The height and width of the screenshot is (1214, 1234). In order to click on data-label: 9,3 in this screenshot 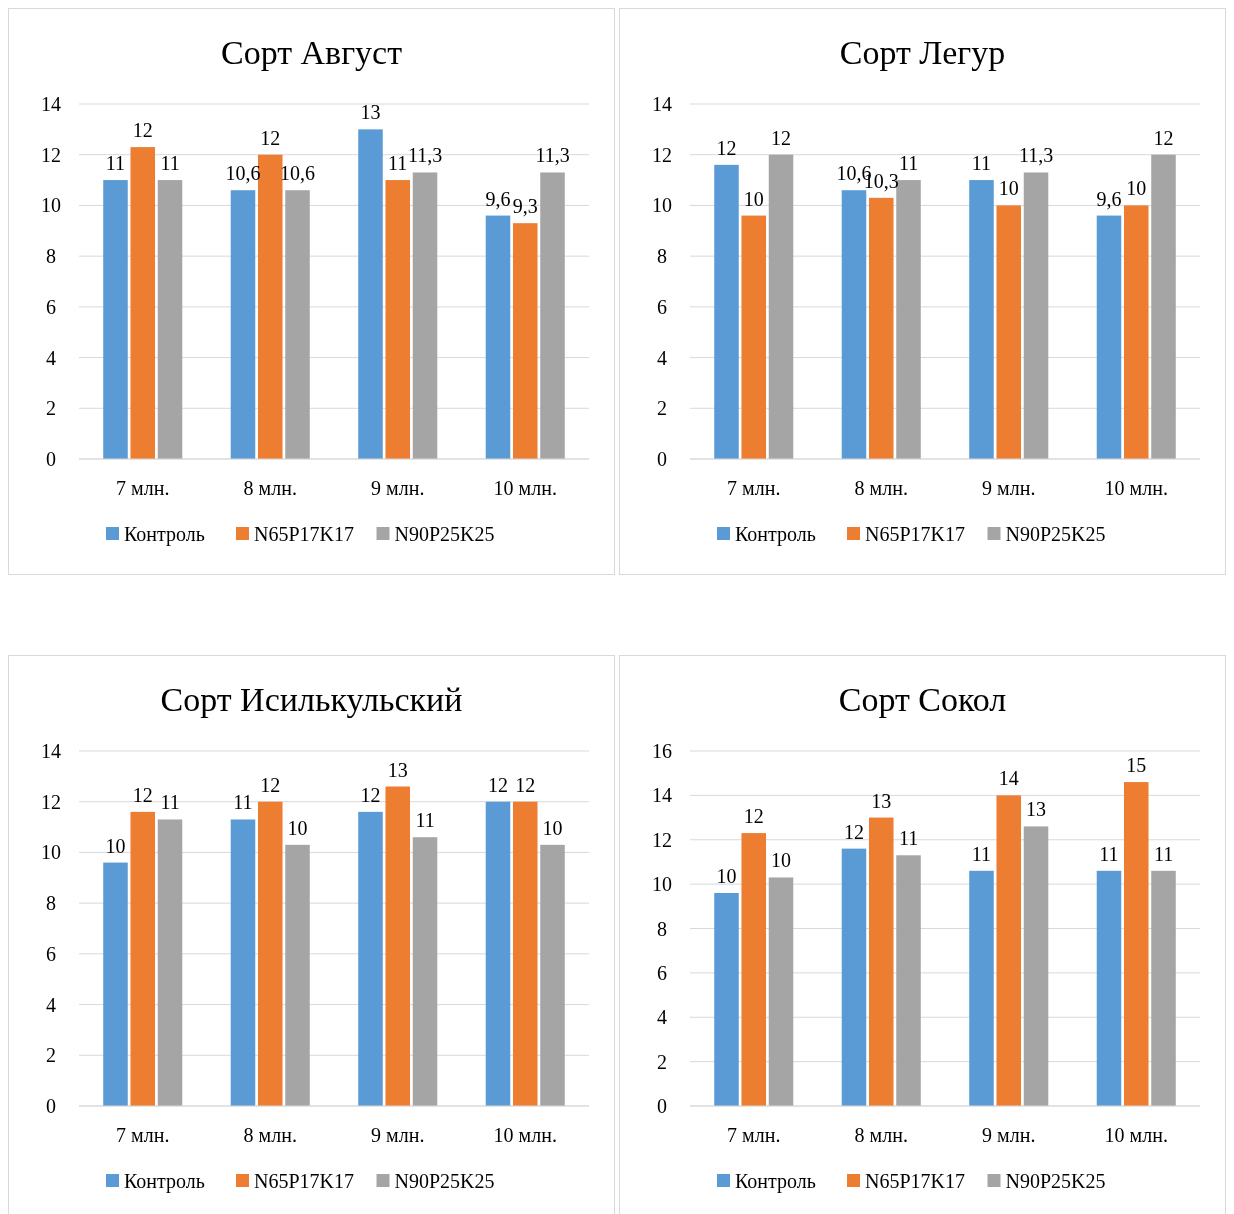, I will do `click(525, 206)`.